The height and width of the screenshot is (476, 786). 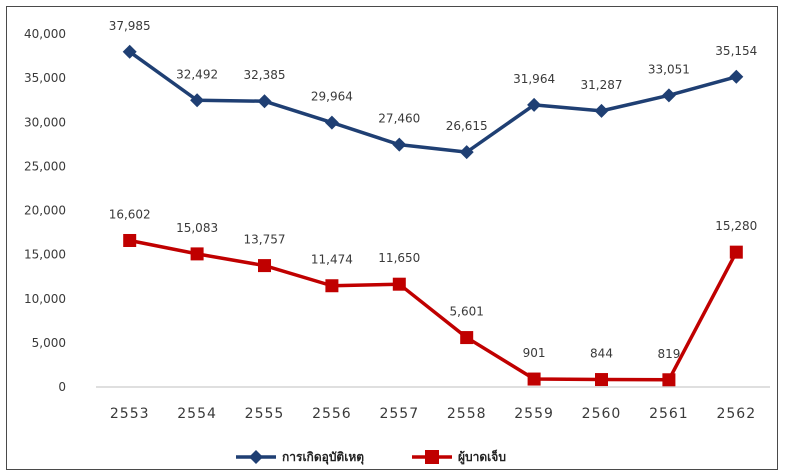 I want to click on data-label: 13,757, so click(x=265, y=240).